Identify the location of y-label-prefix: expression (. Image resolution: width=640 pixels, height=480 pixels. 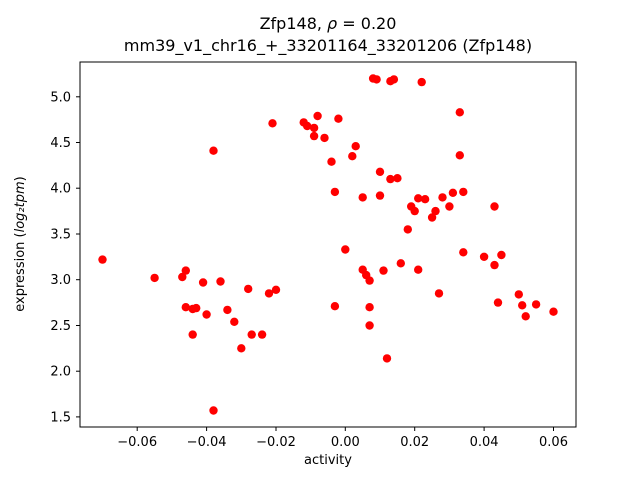
(20, 271).